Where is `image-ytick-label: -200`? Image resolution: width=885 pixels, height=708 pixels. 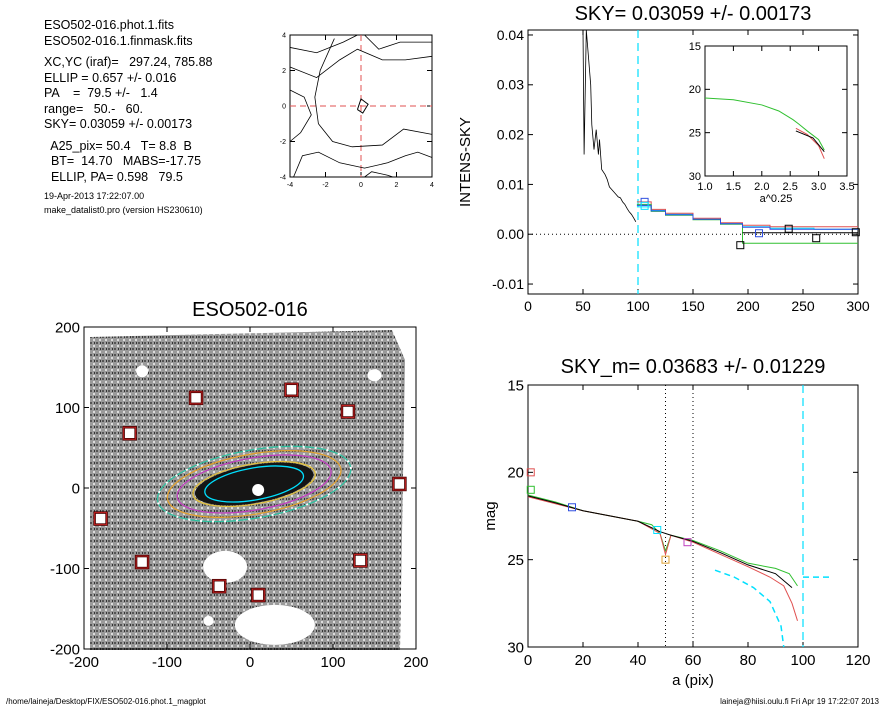 image-ytick-label: -200 is located at coordinates (65, 649).